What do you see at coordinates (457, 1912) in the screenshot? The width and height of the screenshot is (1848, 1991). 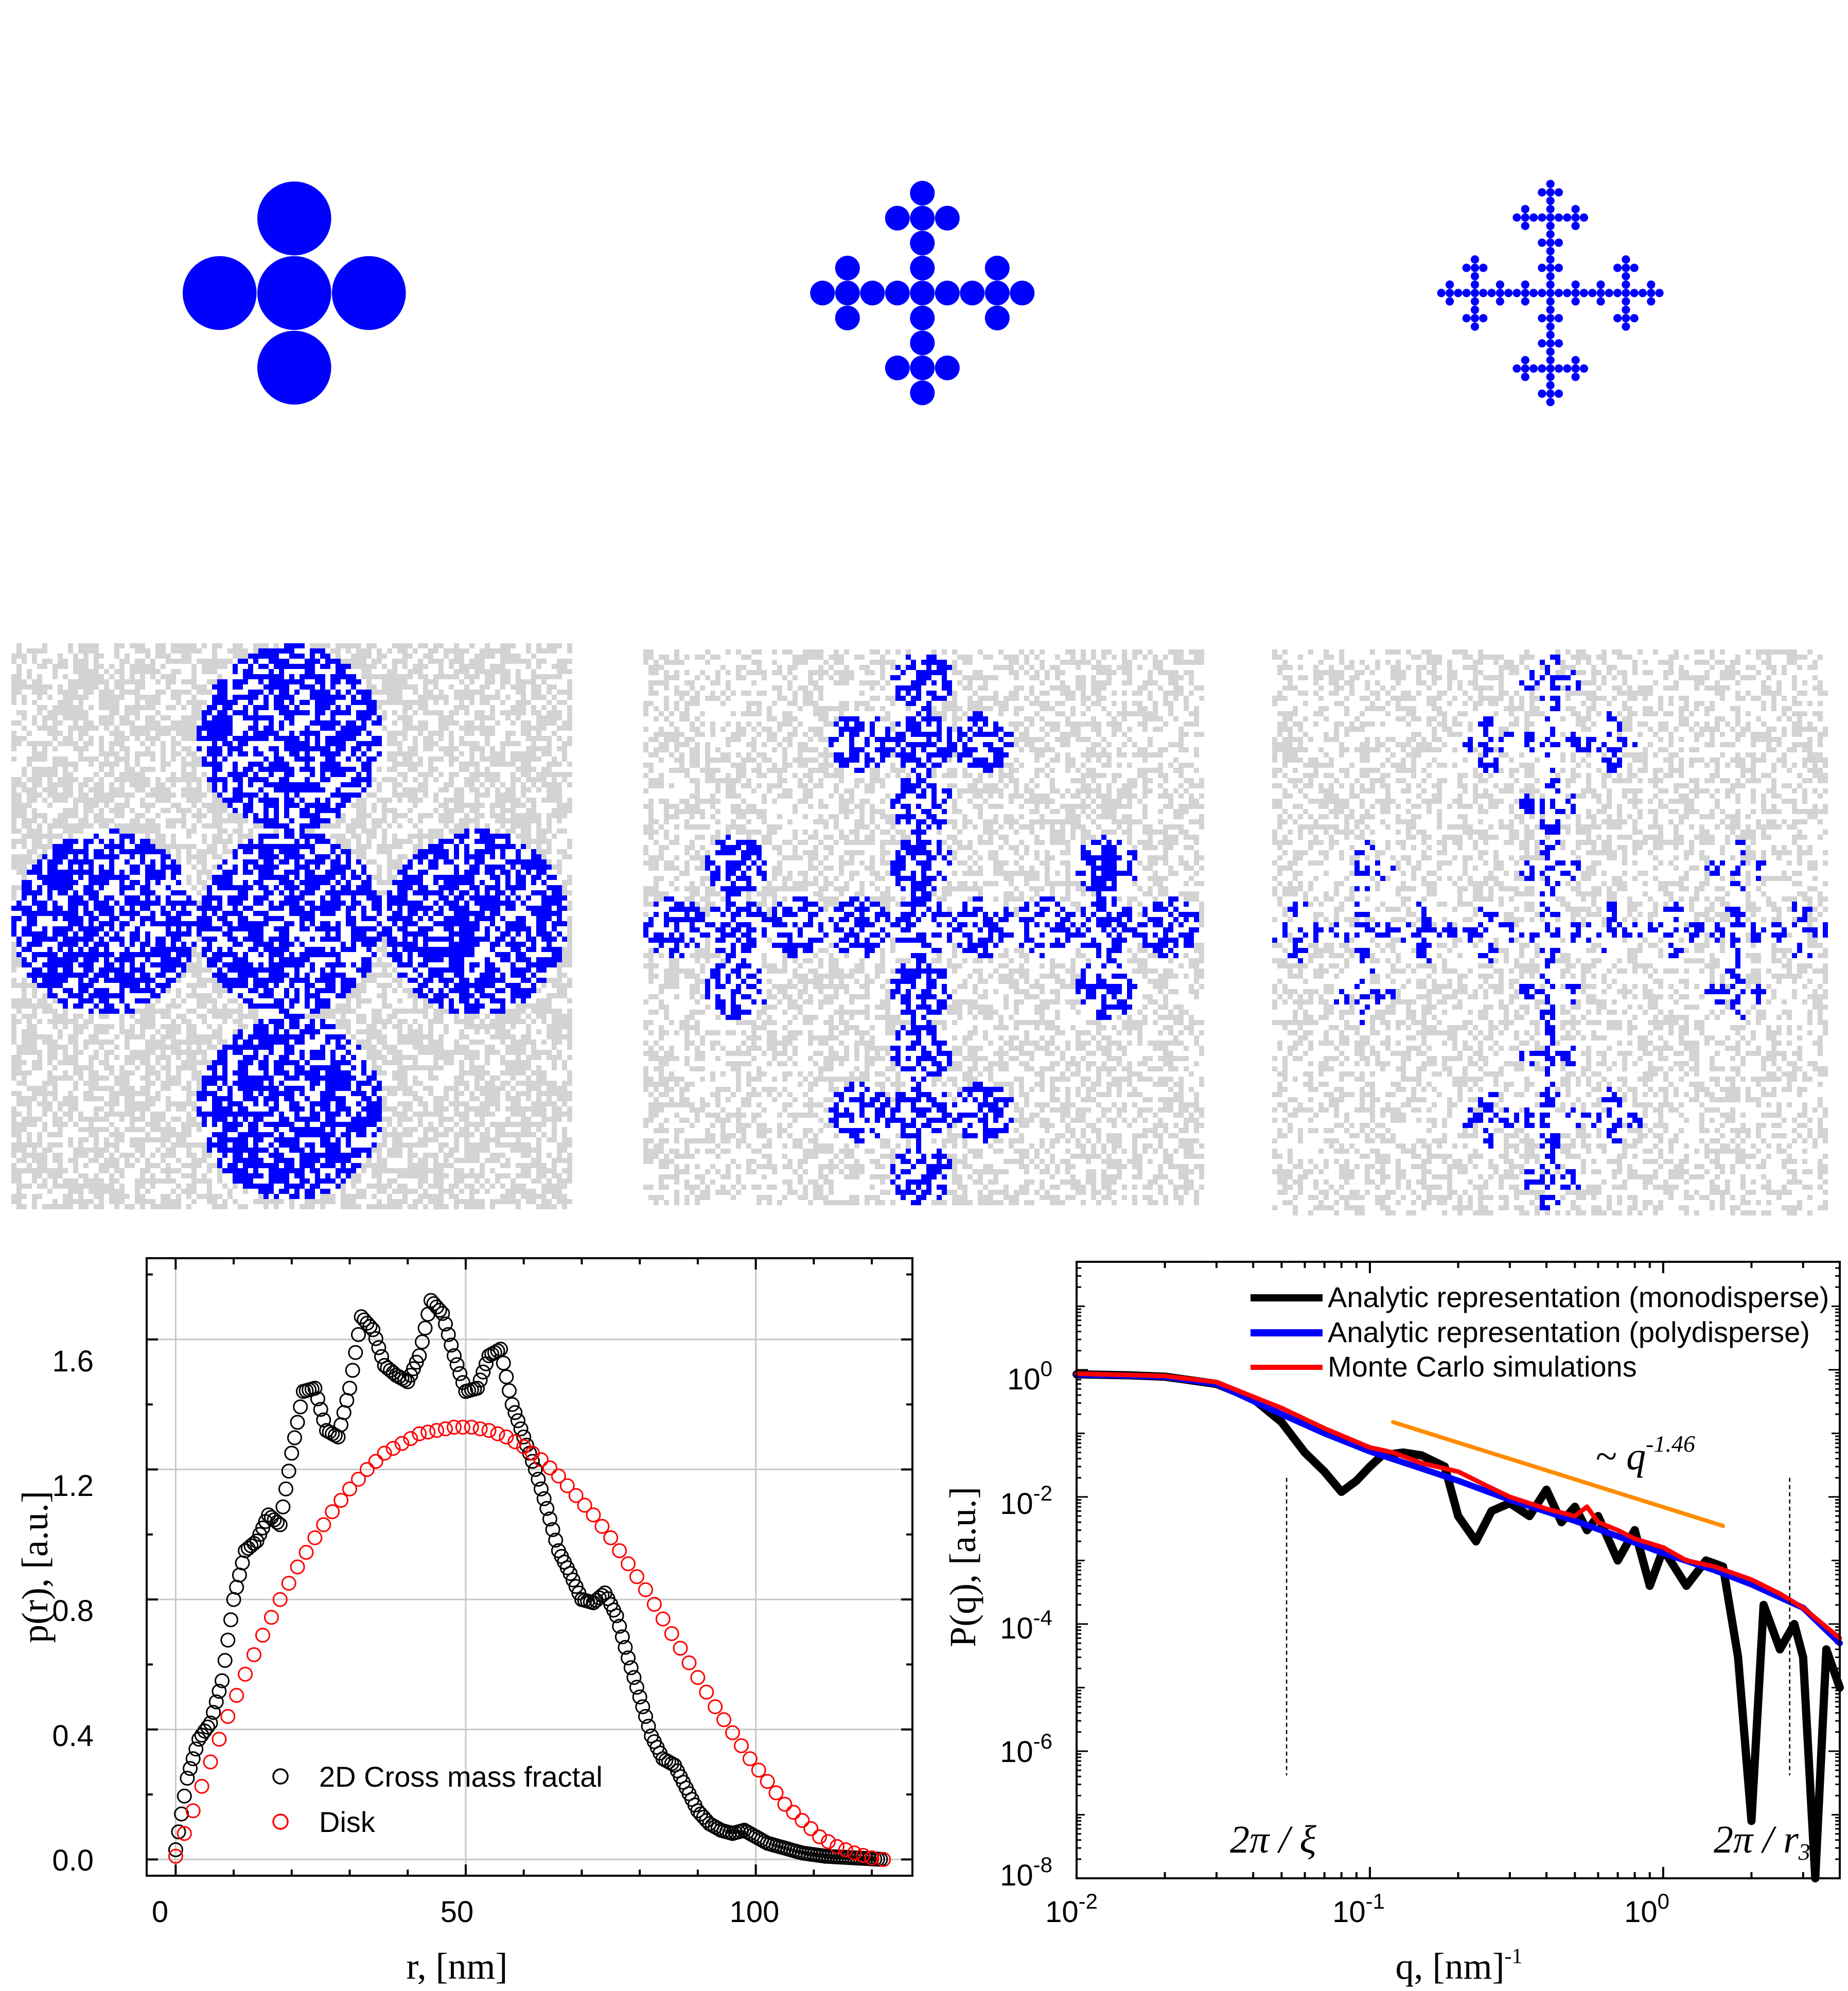 I see `c1-xtick-label: 50` at bounding box center [457, 1912].